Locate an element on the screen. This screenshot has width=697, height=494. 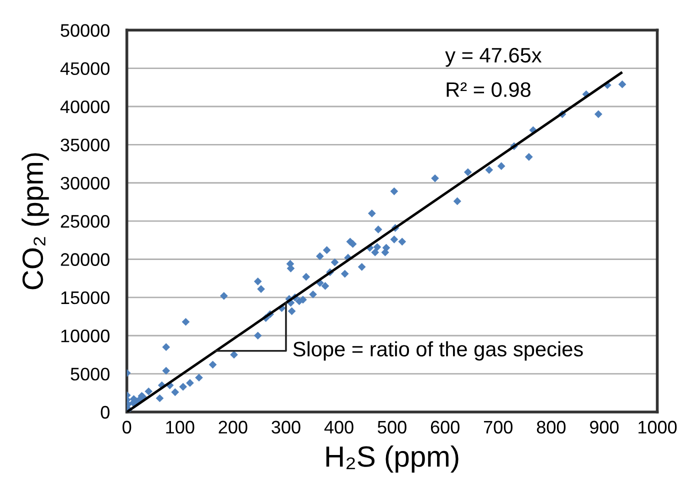
x-tick-label: 900 is located at coordinates (604, 427).